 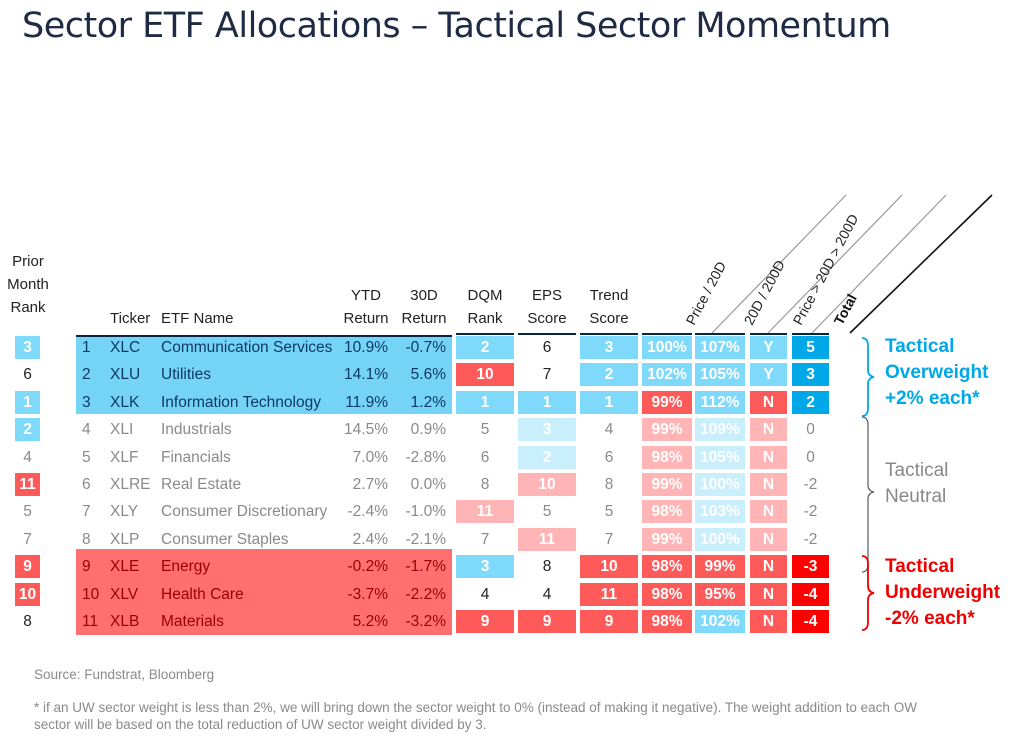 I want to click on header-line: DQM, so click(x=485, y=295).